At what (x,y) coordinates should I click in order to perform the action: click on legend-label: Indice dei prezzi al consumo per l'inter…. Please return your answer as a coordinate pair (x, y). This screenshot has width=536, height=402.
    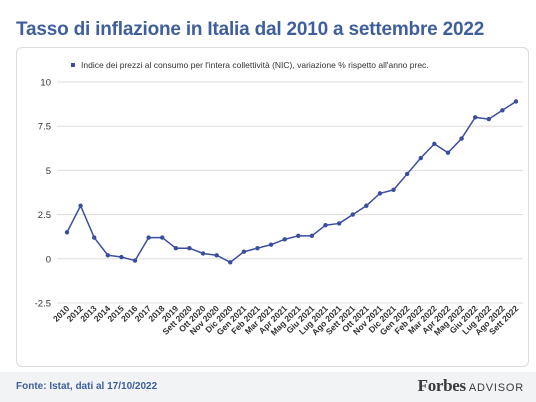
    Looking at the image, I should click on (255, 65).